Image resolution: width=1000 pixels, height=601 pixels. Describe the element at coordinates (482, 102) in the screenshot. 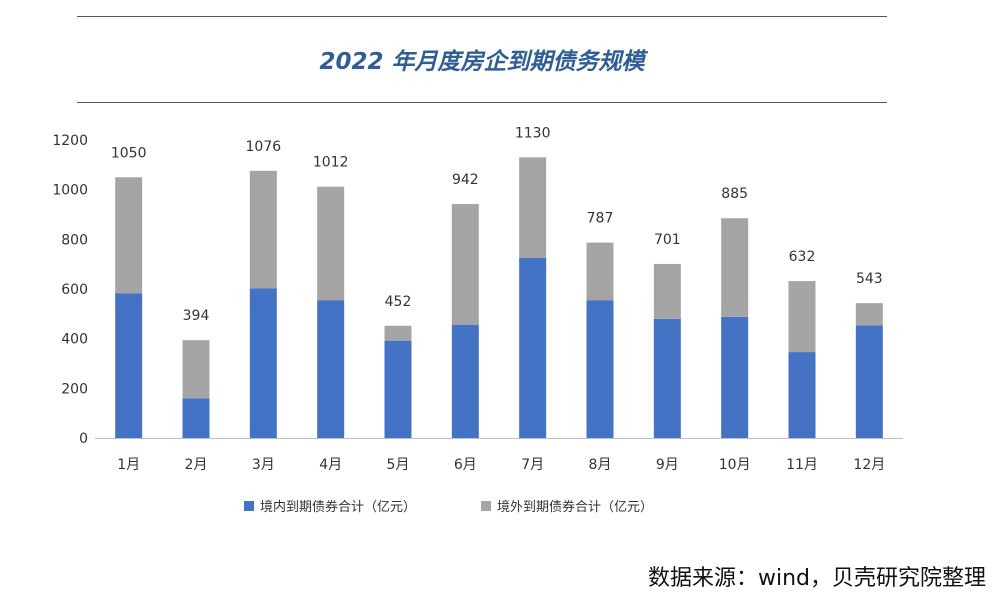

I see `title-rule` at that location.